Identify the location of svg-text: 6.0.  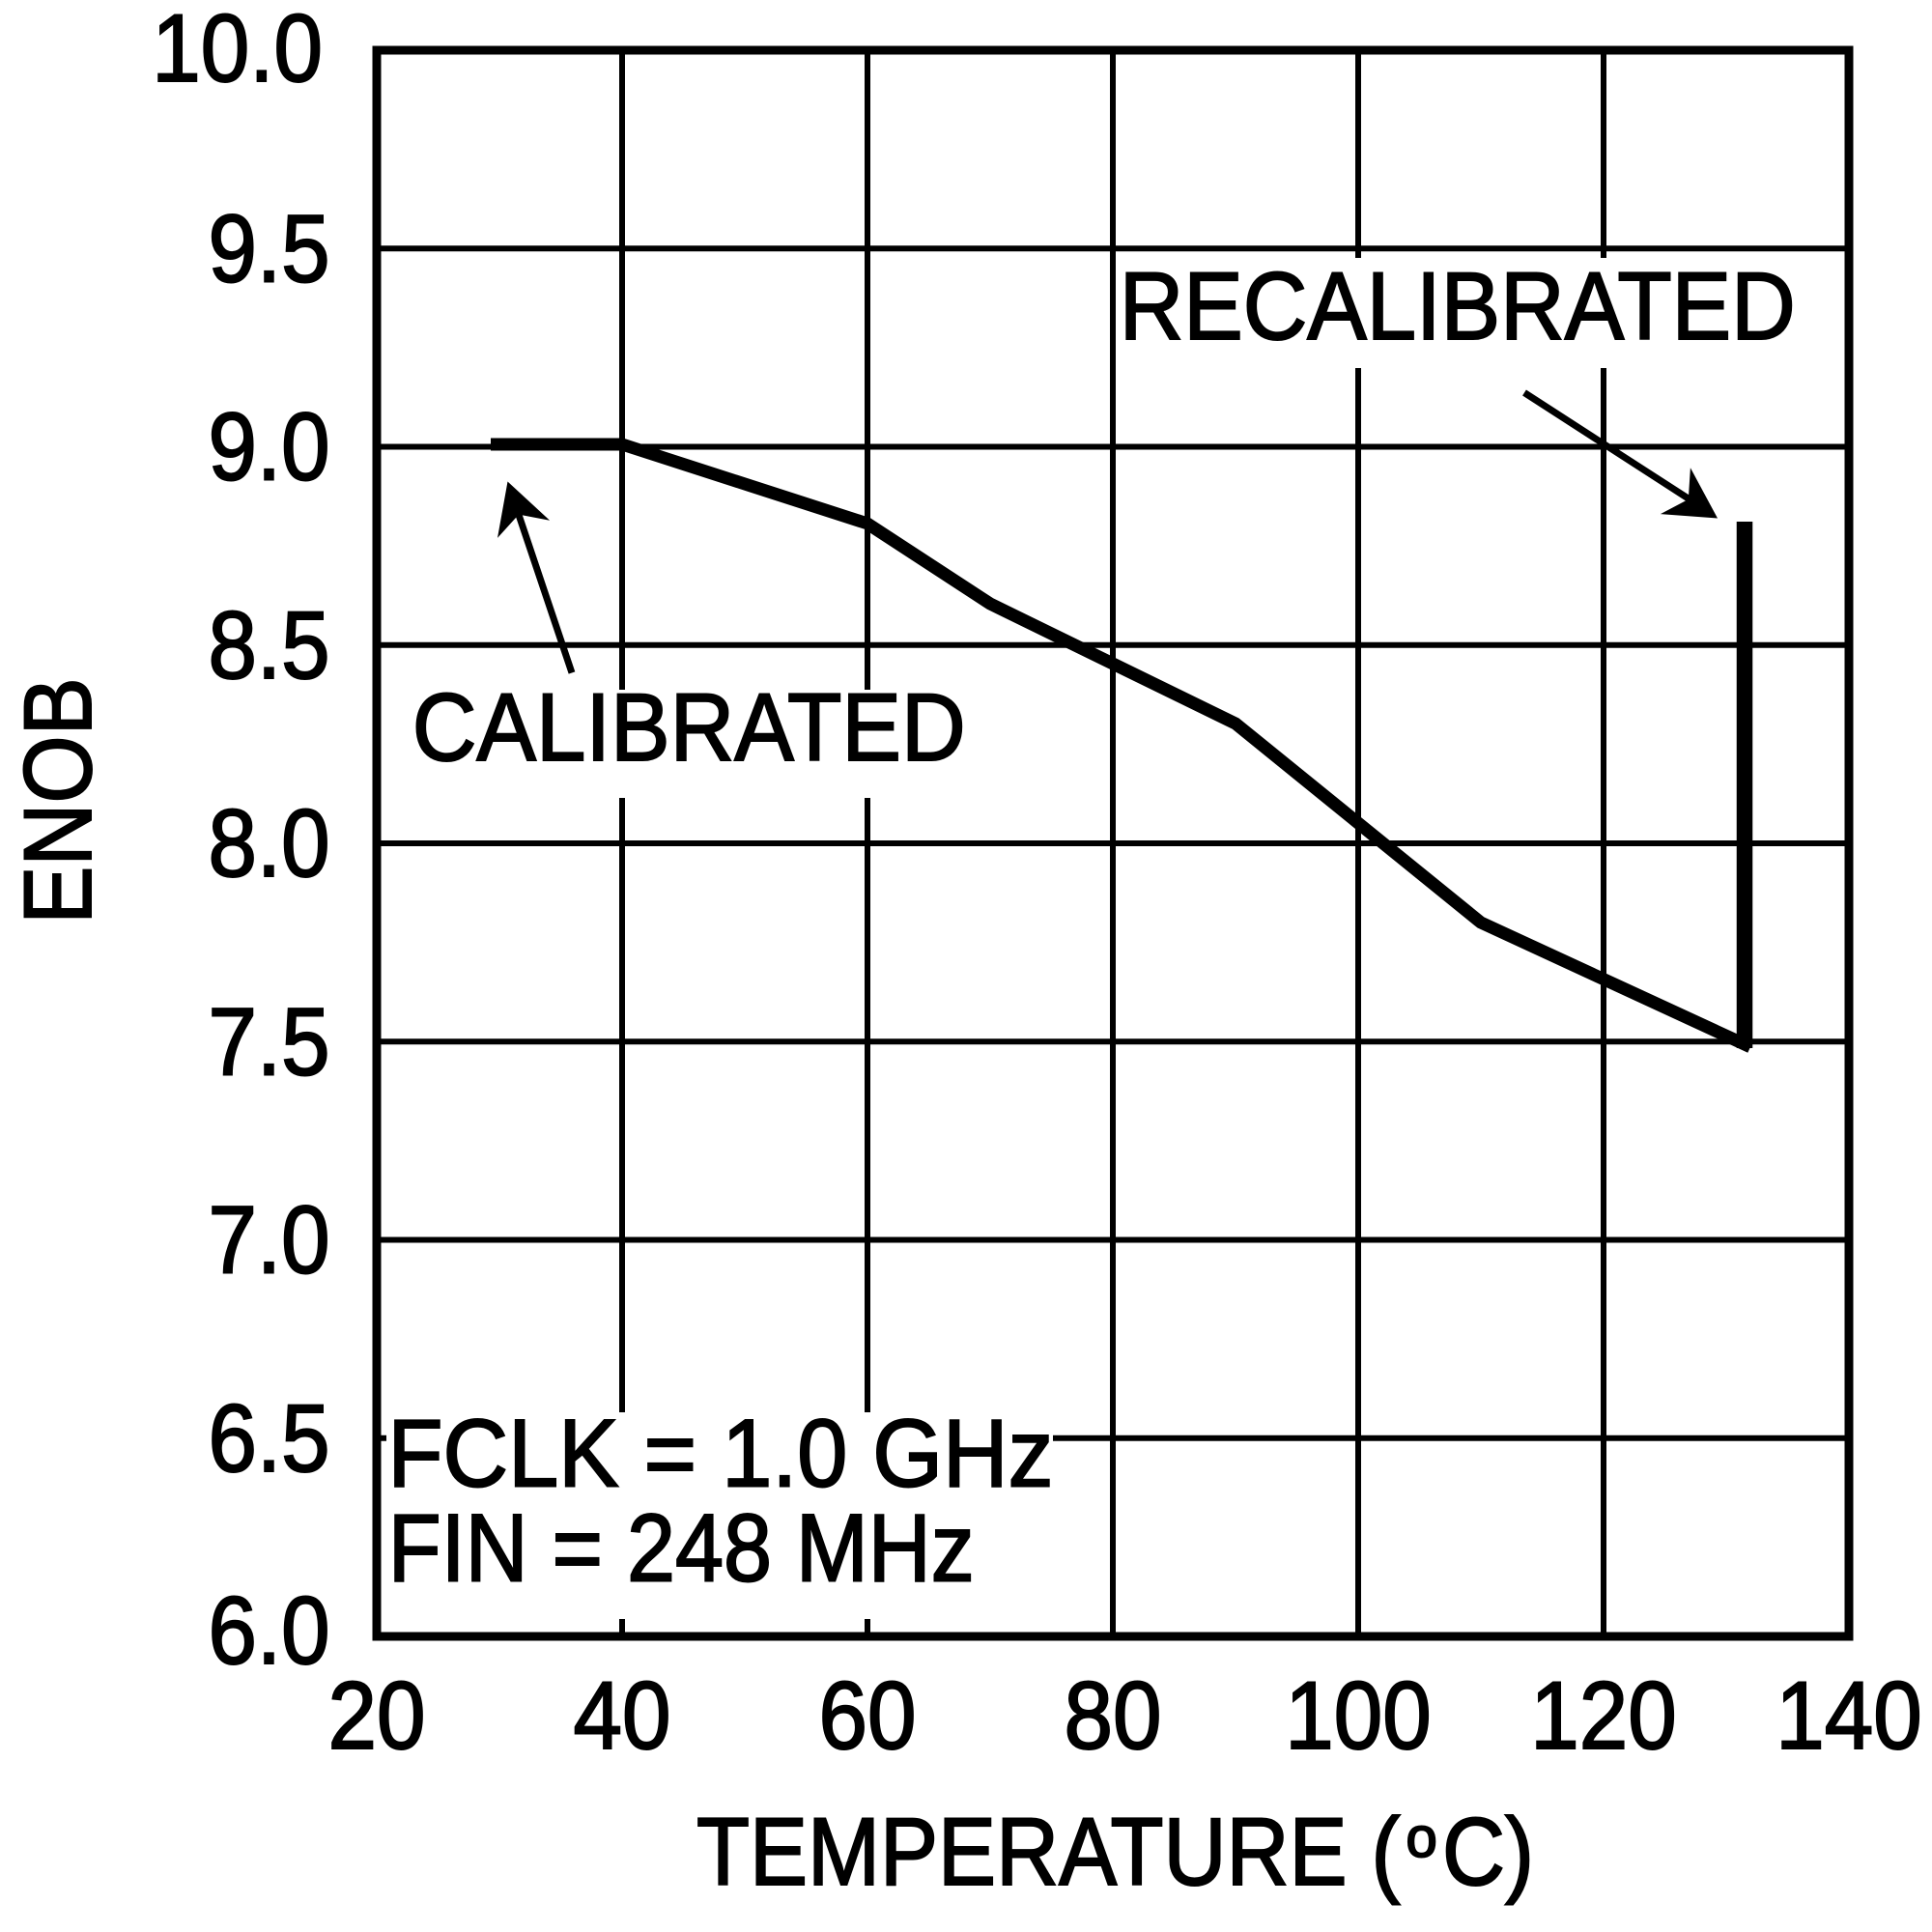
(269, 1630).